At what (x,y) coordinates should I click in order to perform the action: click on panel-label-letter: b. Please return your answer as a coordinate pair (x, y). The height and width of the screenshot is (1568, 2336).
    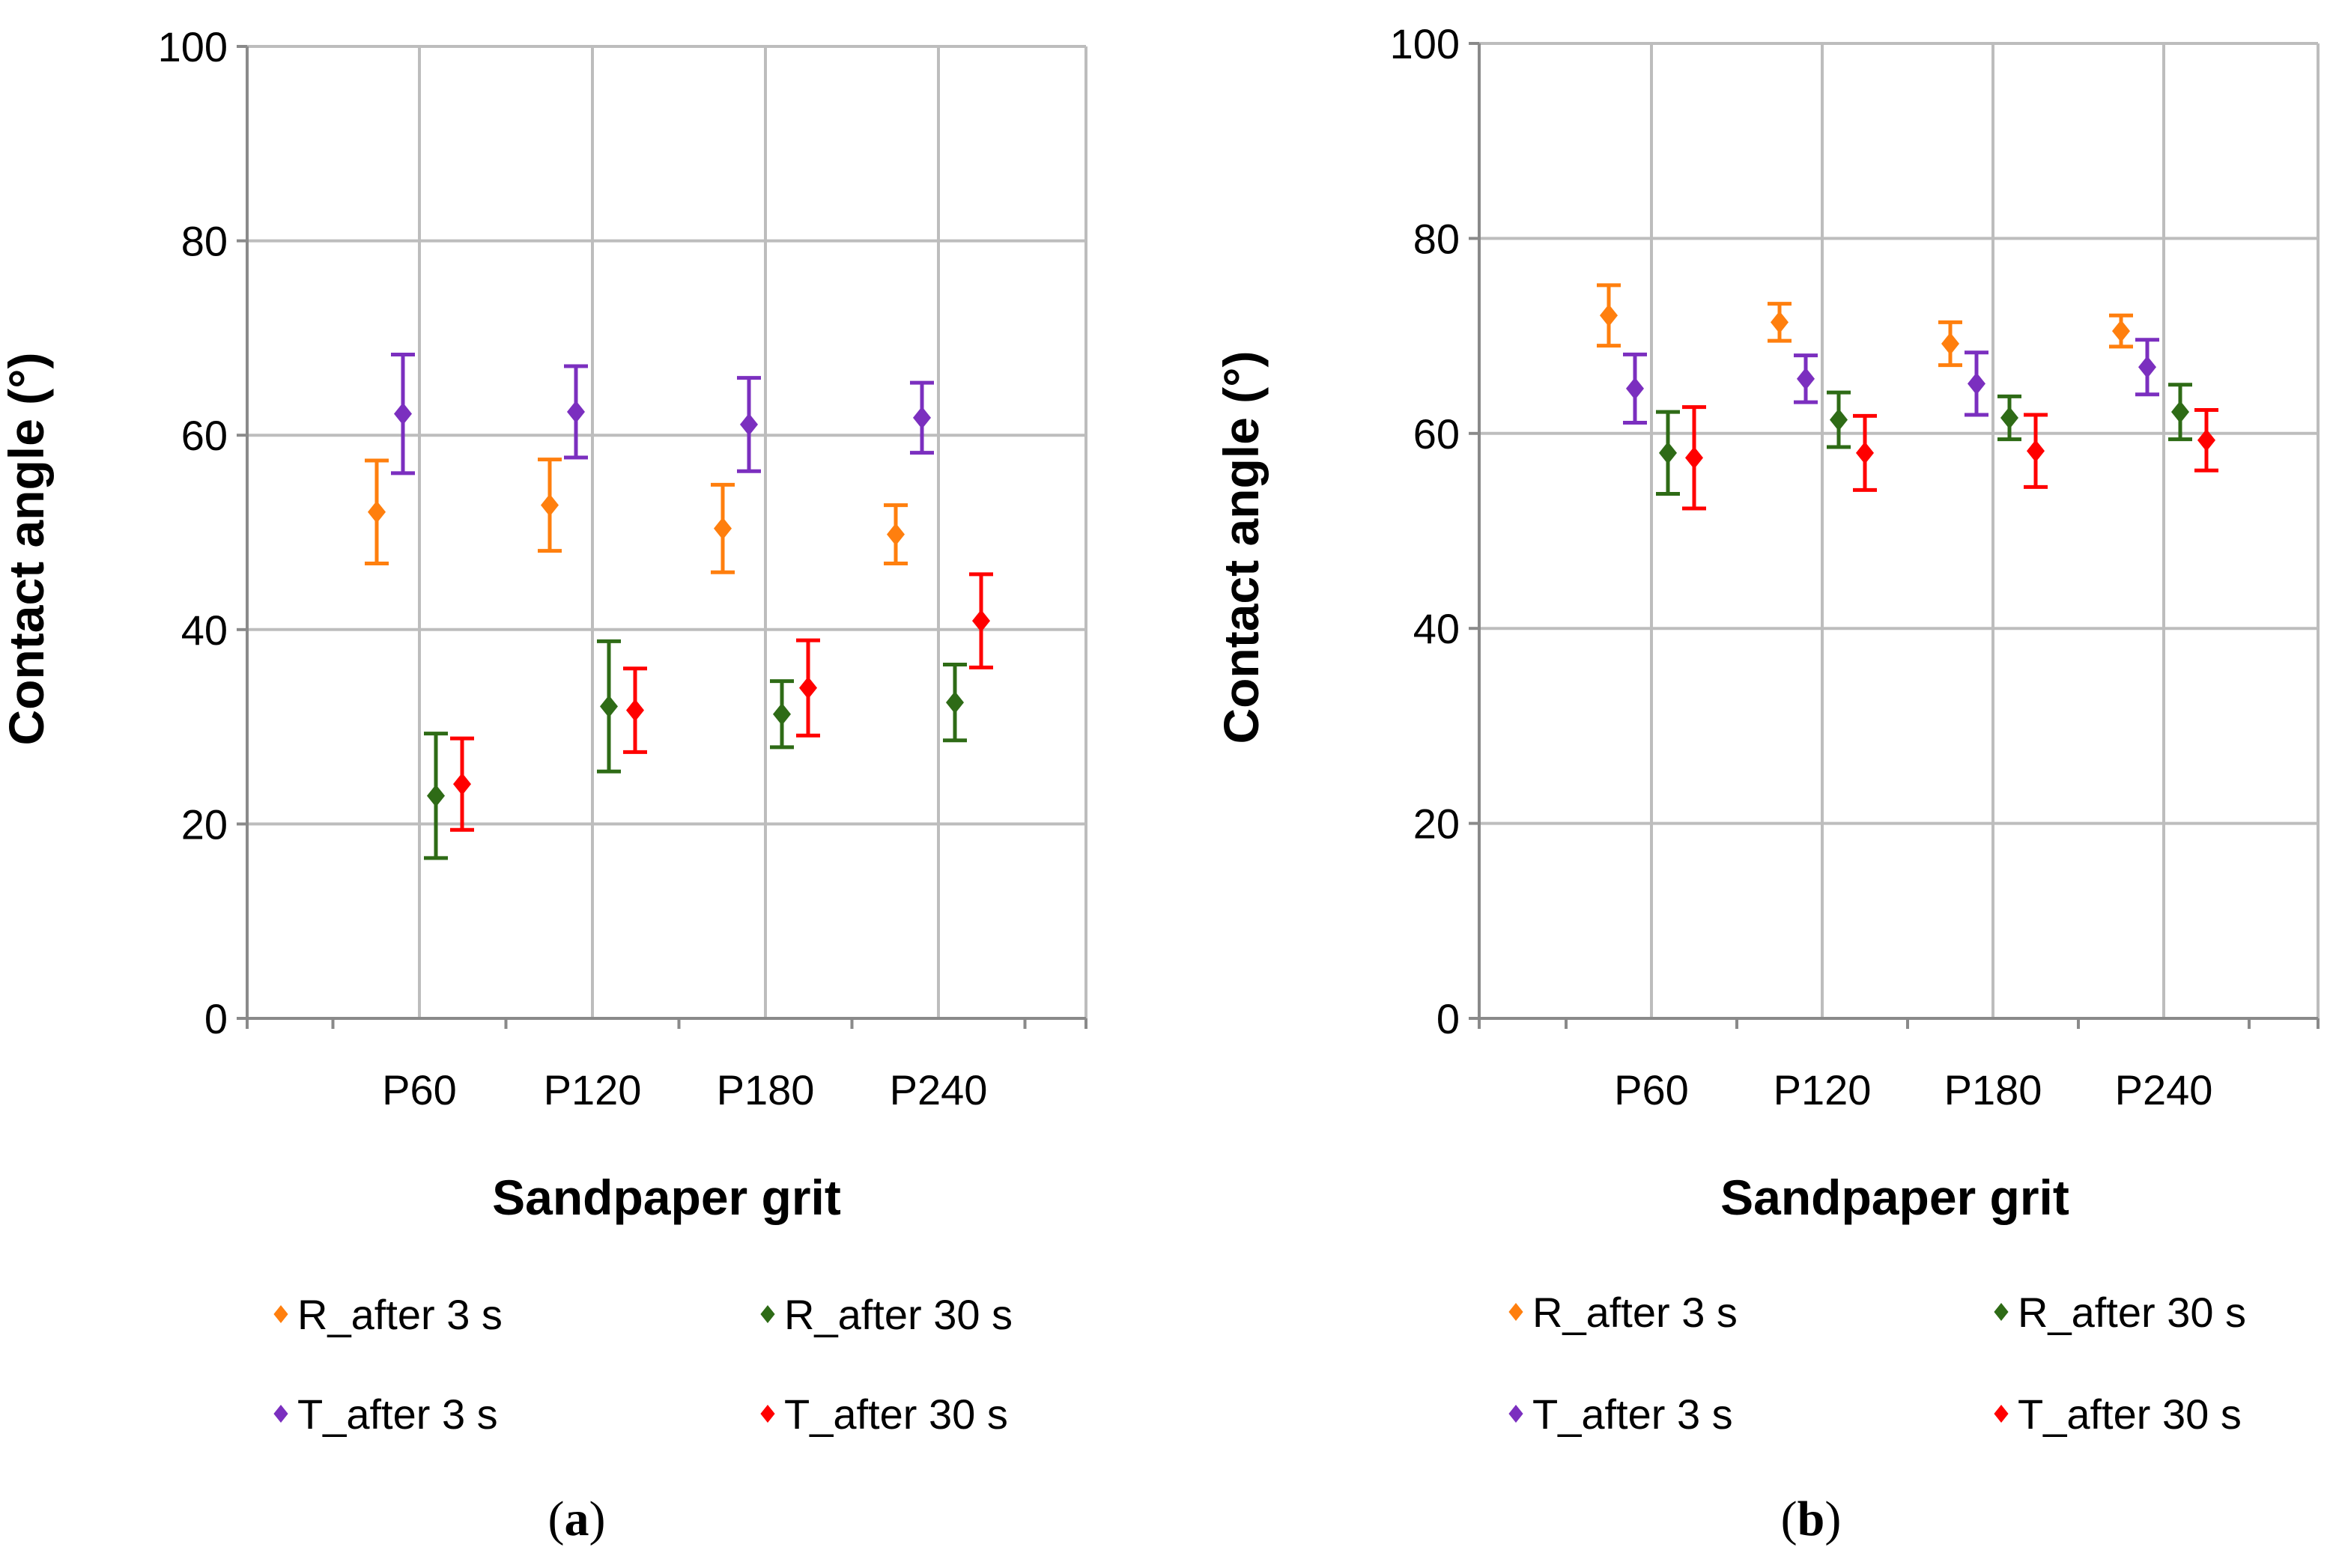
    Looking at the image, I should click on (1811, 1519).